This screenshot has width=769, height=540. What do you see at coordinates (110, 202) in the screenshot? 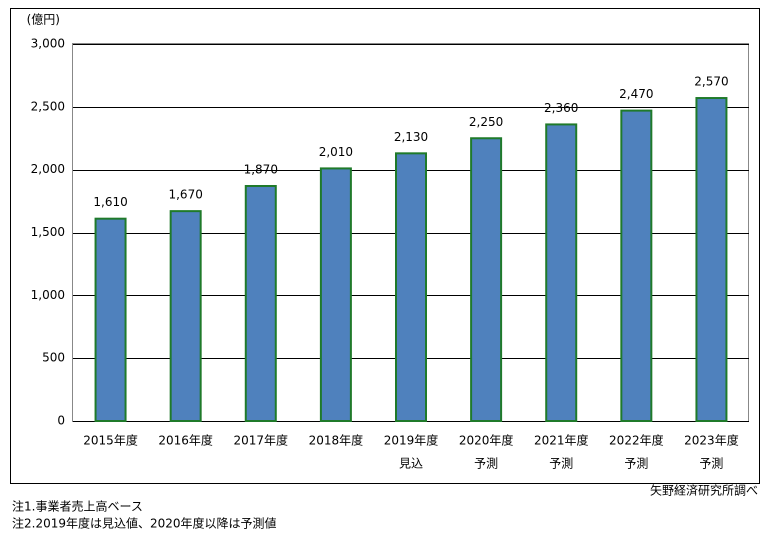
I see `value-label: 1,610` at bounding box center [110, 202].